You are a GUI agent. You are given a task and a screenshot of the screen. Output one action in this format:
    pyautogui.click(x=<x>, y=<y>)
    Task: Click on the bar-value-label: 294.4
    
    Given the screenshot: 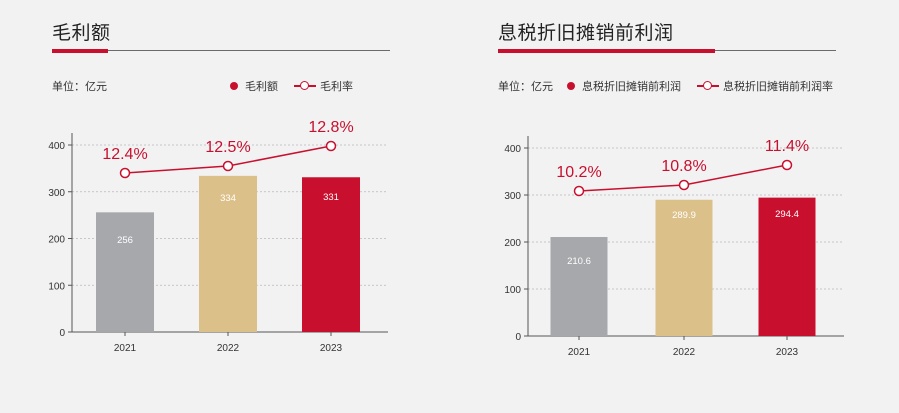 What is the action you would take?
    pyautogui.click(x=787, y=214)
    